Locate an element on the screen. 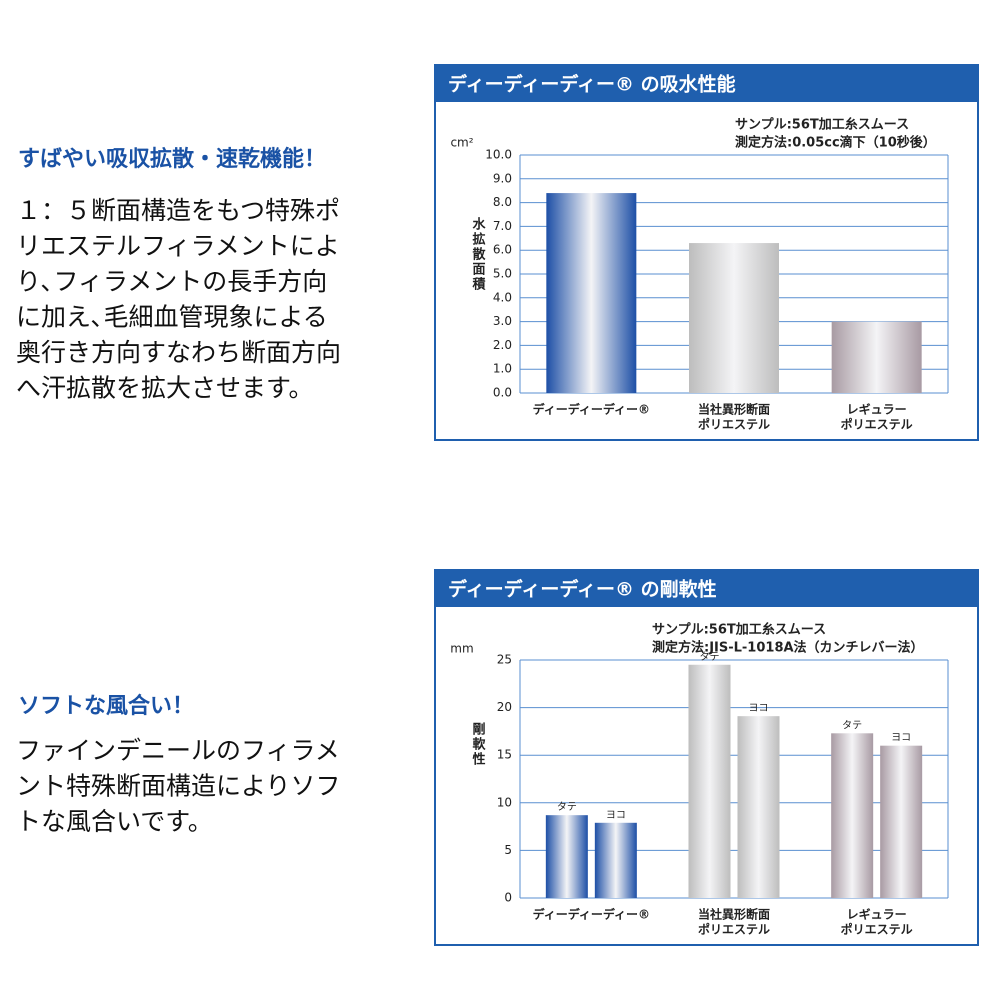 Image resolution: width=1000 pixels, height=1000 pixels. y-tick-label: 10 is located at coordinates (504, 802).